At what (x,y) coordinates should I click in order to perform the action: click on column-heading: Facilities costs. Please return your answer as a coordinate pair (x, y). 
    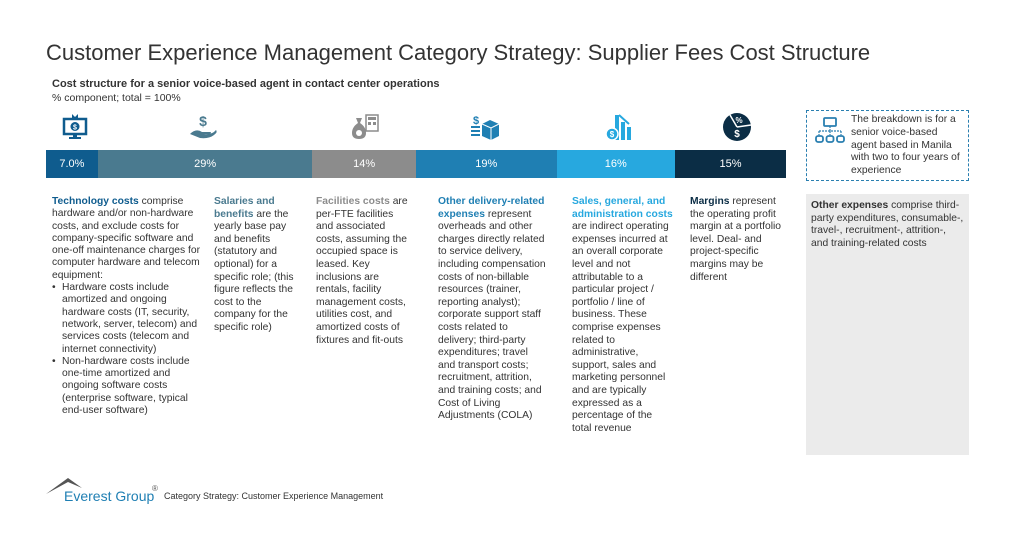
    Looking at the image, I should click on (353, 201).